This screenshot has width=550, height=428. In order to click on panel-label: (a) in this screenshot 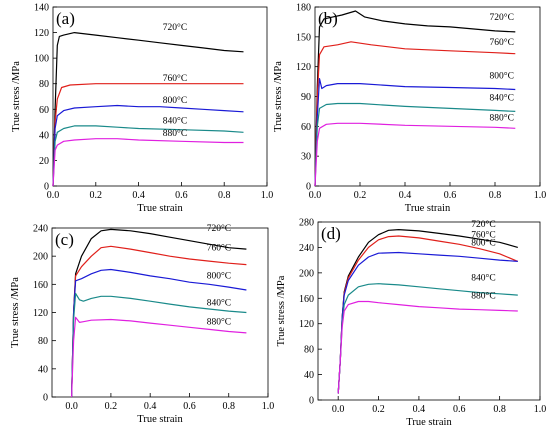, I will do `click(65, 18)`.